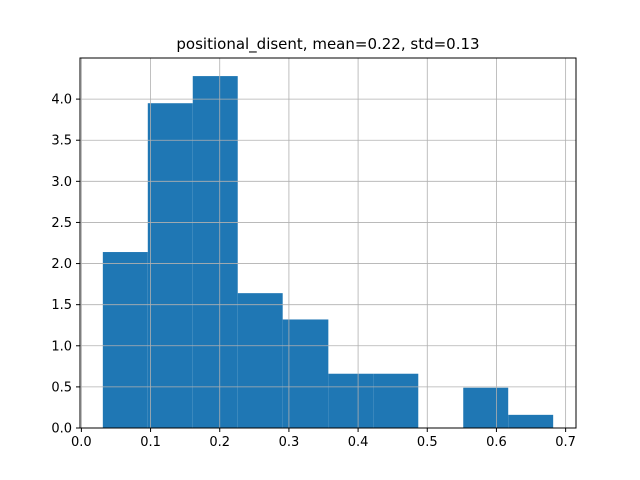 The height and width of the screenshot is (480, 640). What do you see at coordinates (61, 305) in the screenshot?
I see `y-tick-label-3: 1.5` at bounding box center [61, 305].